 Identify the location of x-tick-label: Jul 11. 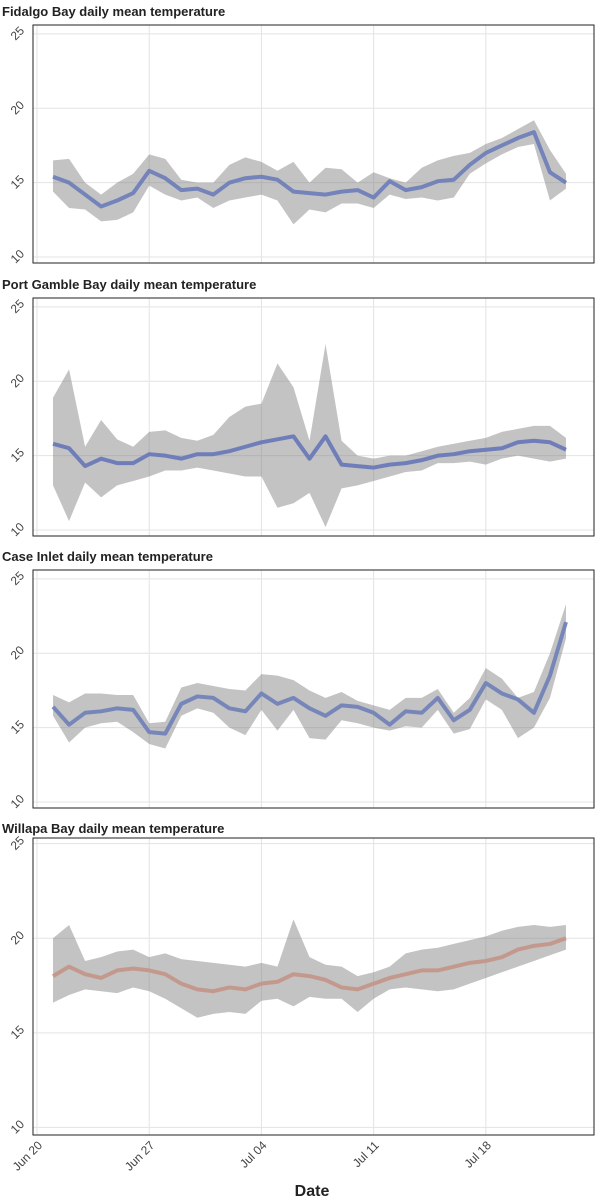
(366, 1154).